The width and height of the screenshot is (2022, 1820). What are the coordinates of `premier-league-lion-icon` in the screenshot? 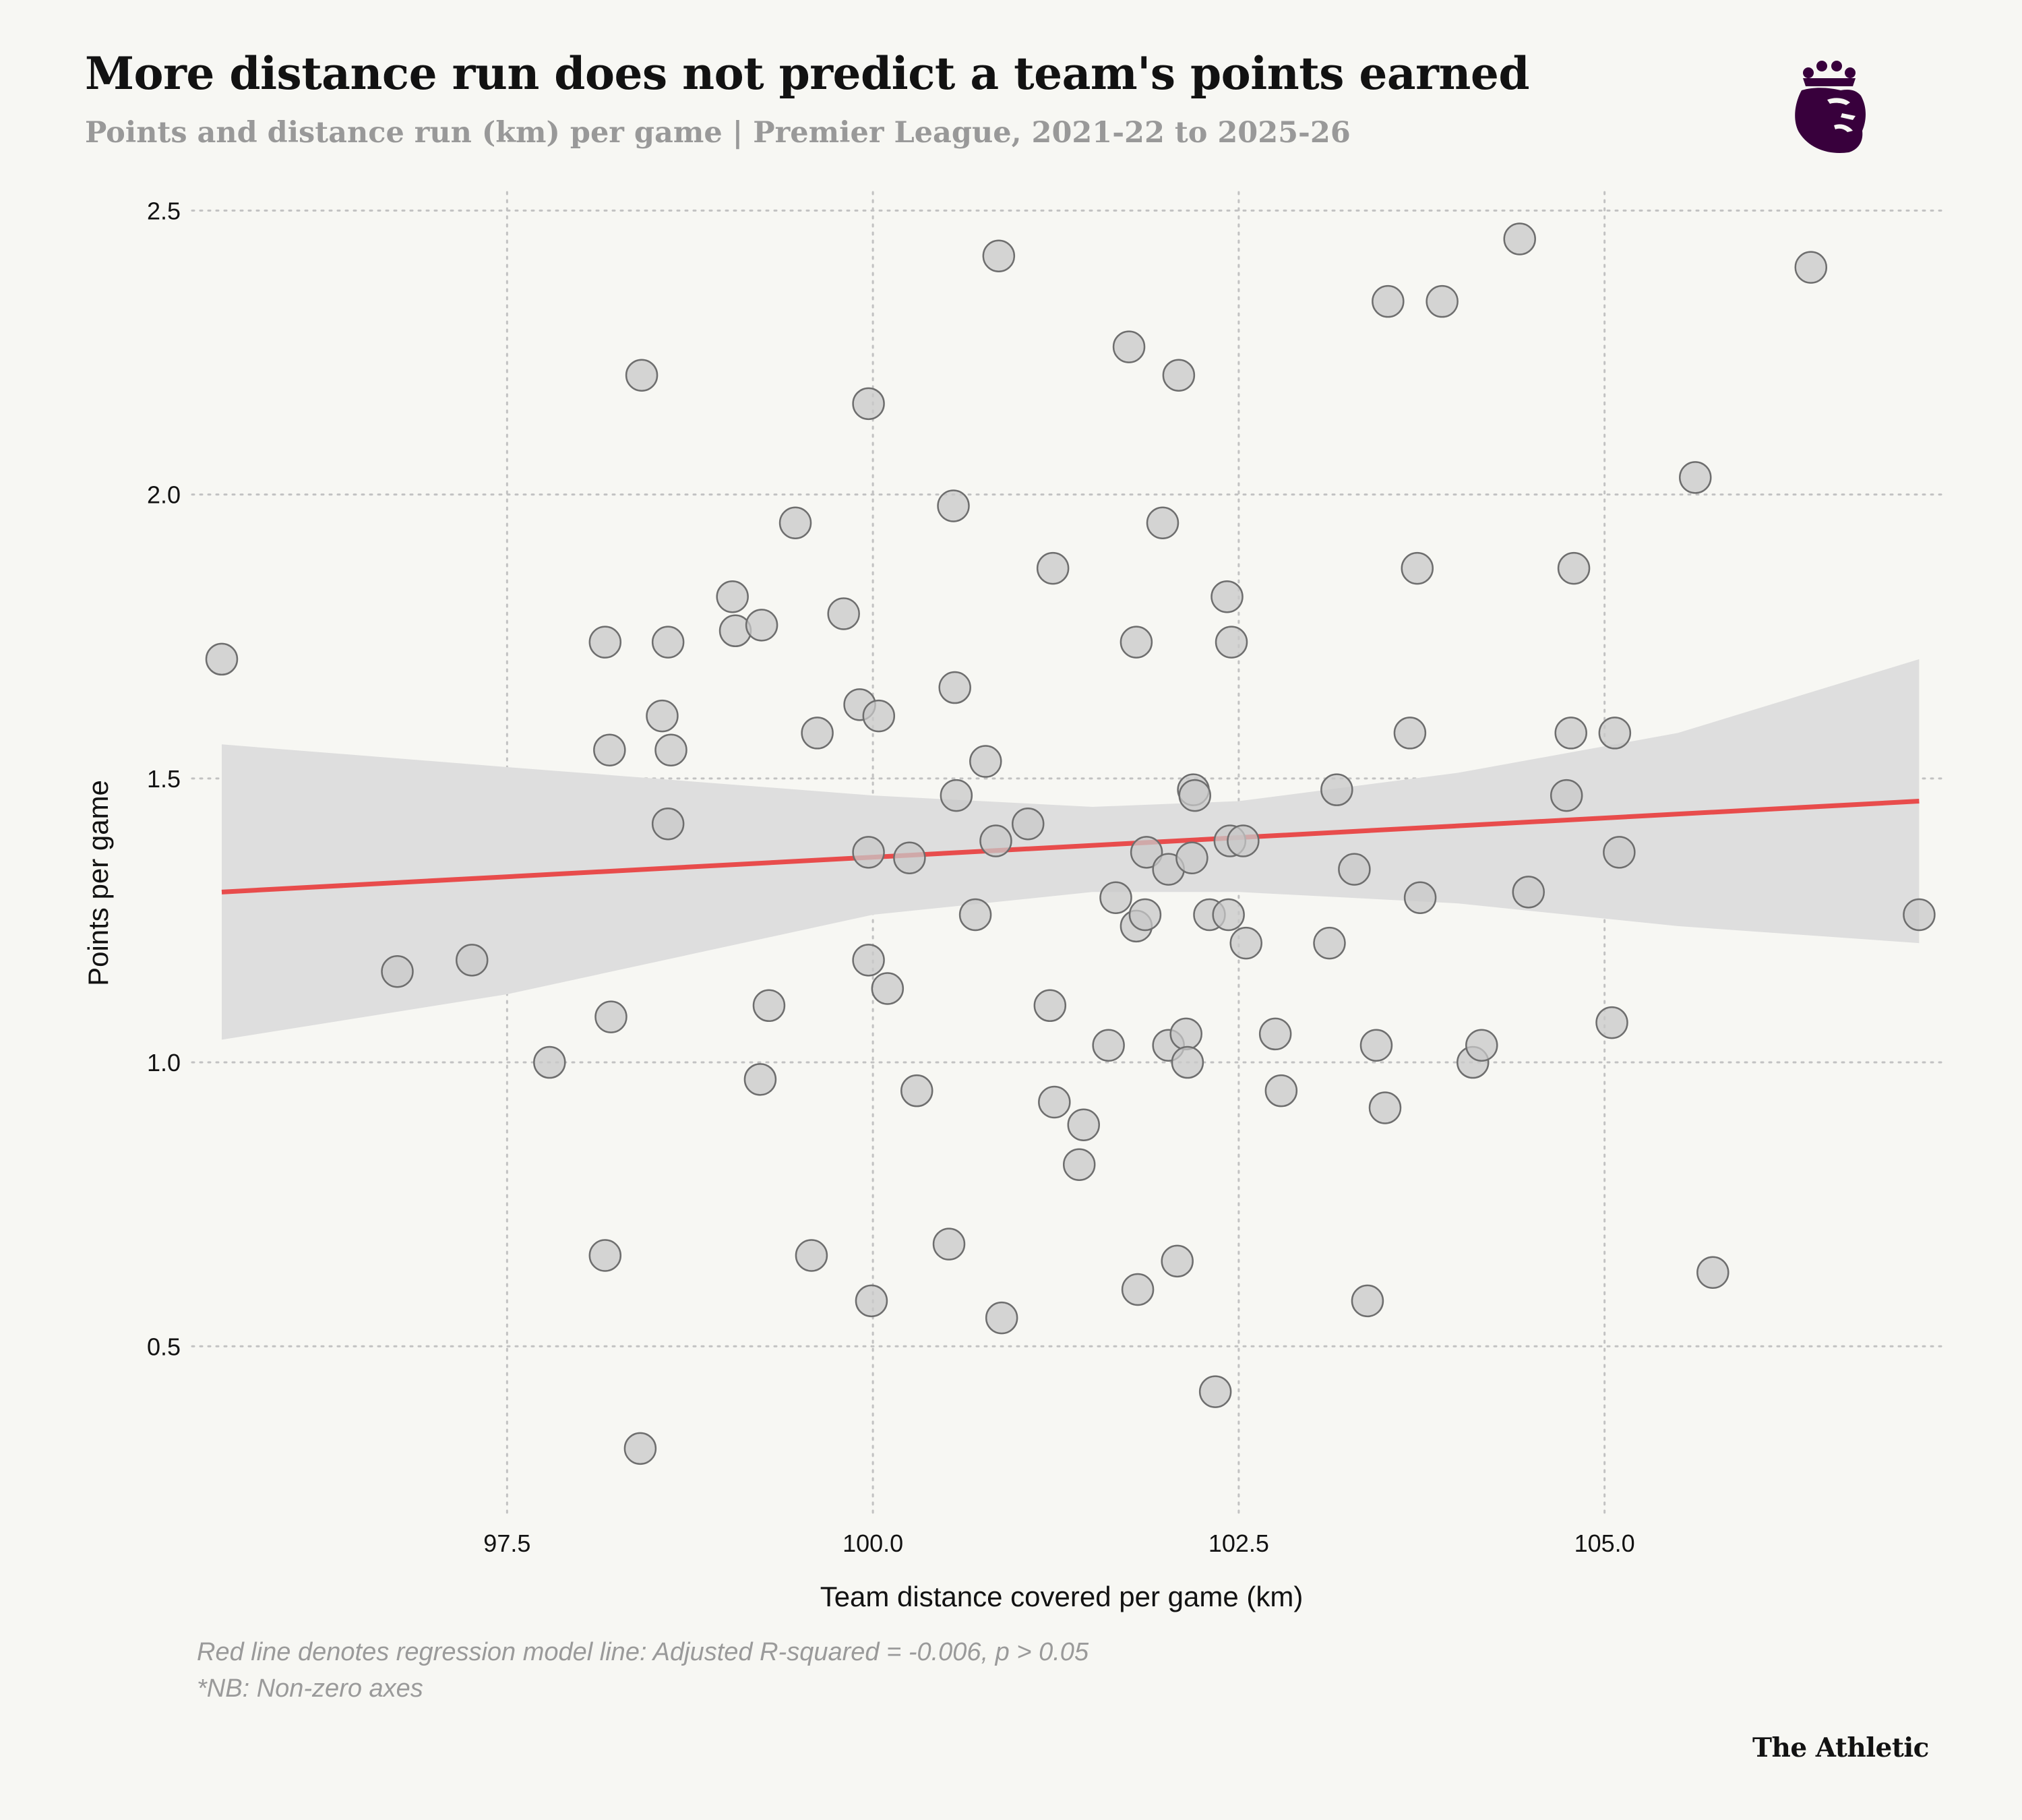 It's located at (1831, 107).